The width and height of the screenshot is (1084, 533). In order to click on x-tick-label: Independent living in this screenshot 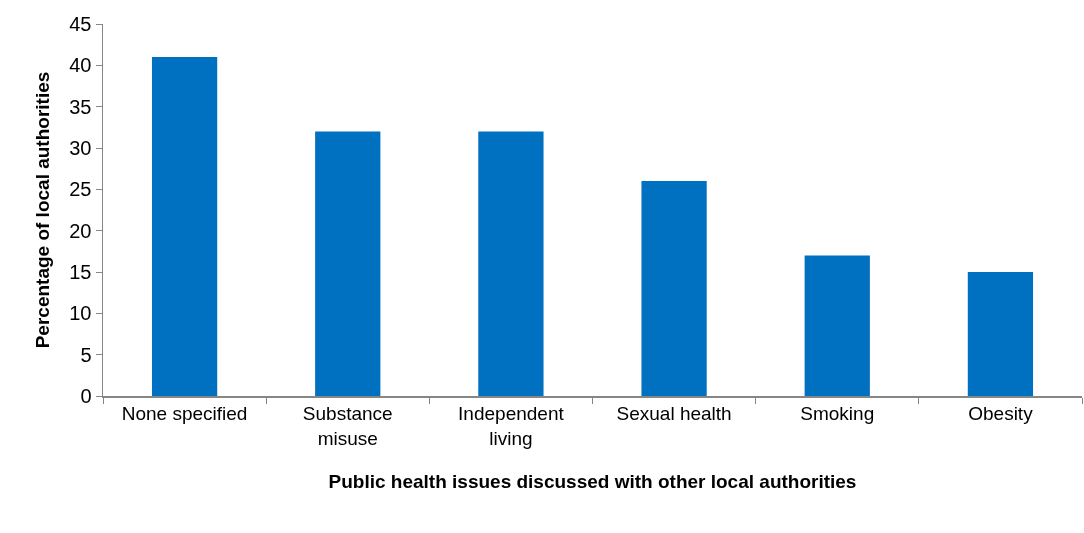, I will do `click(511, 426)`.